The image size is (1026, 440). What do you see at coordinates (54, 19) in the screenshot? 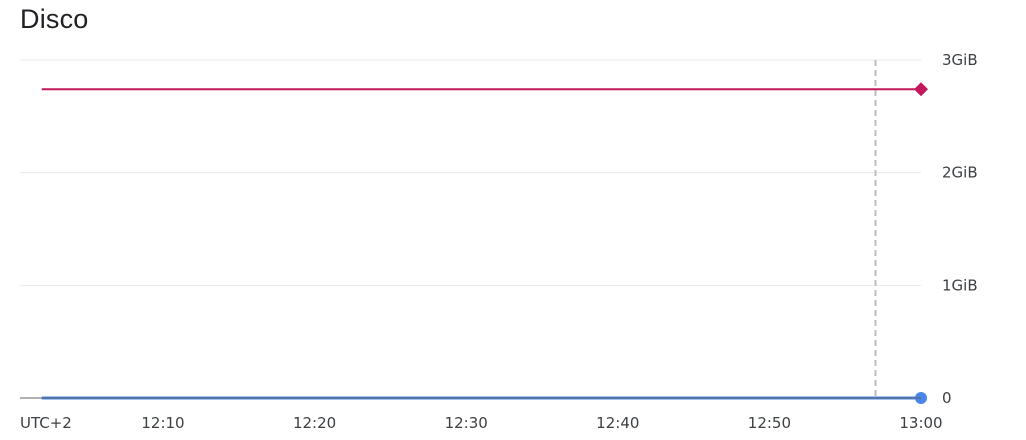
I see `chart-title: Disco` at bounding box center [54, 19].